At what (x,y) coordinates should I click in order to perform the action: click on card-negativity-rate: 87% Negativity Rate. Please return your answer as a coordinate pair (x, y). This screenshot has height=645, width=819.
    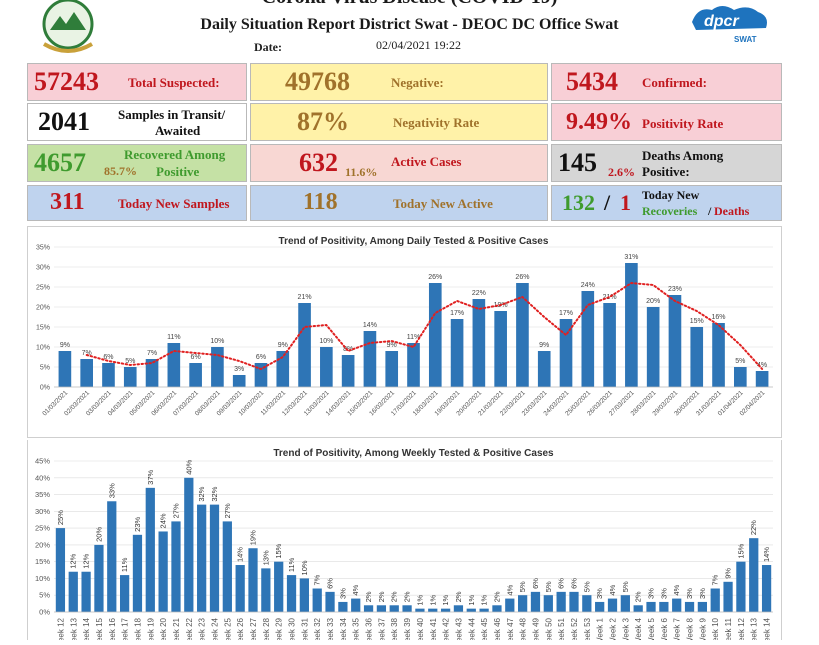
    Looking at the image, I should click on (399, 122).